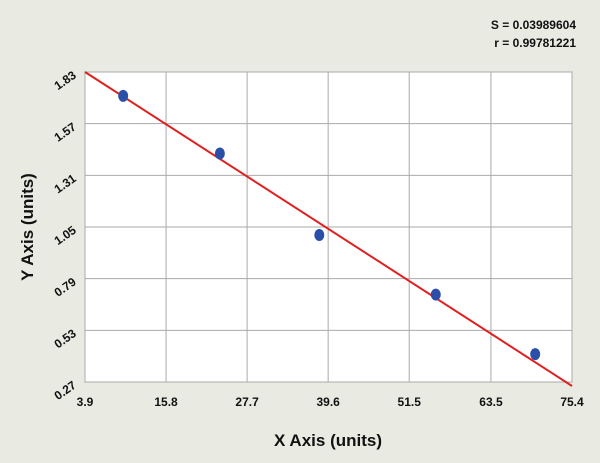 The width and height of the screenshot is (600, 463). I want to click on y-tick-label: 1.57, so click(65, 131).